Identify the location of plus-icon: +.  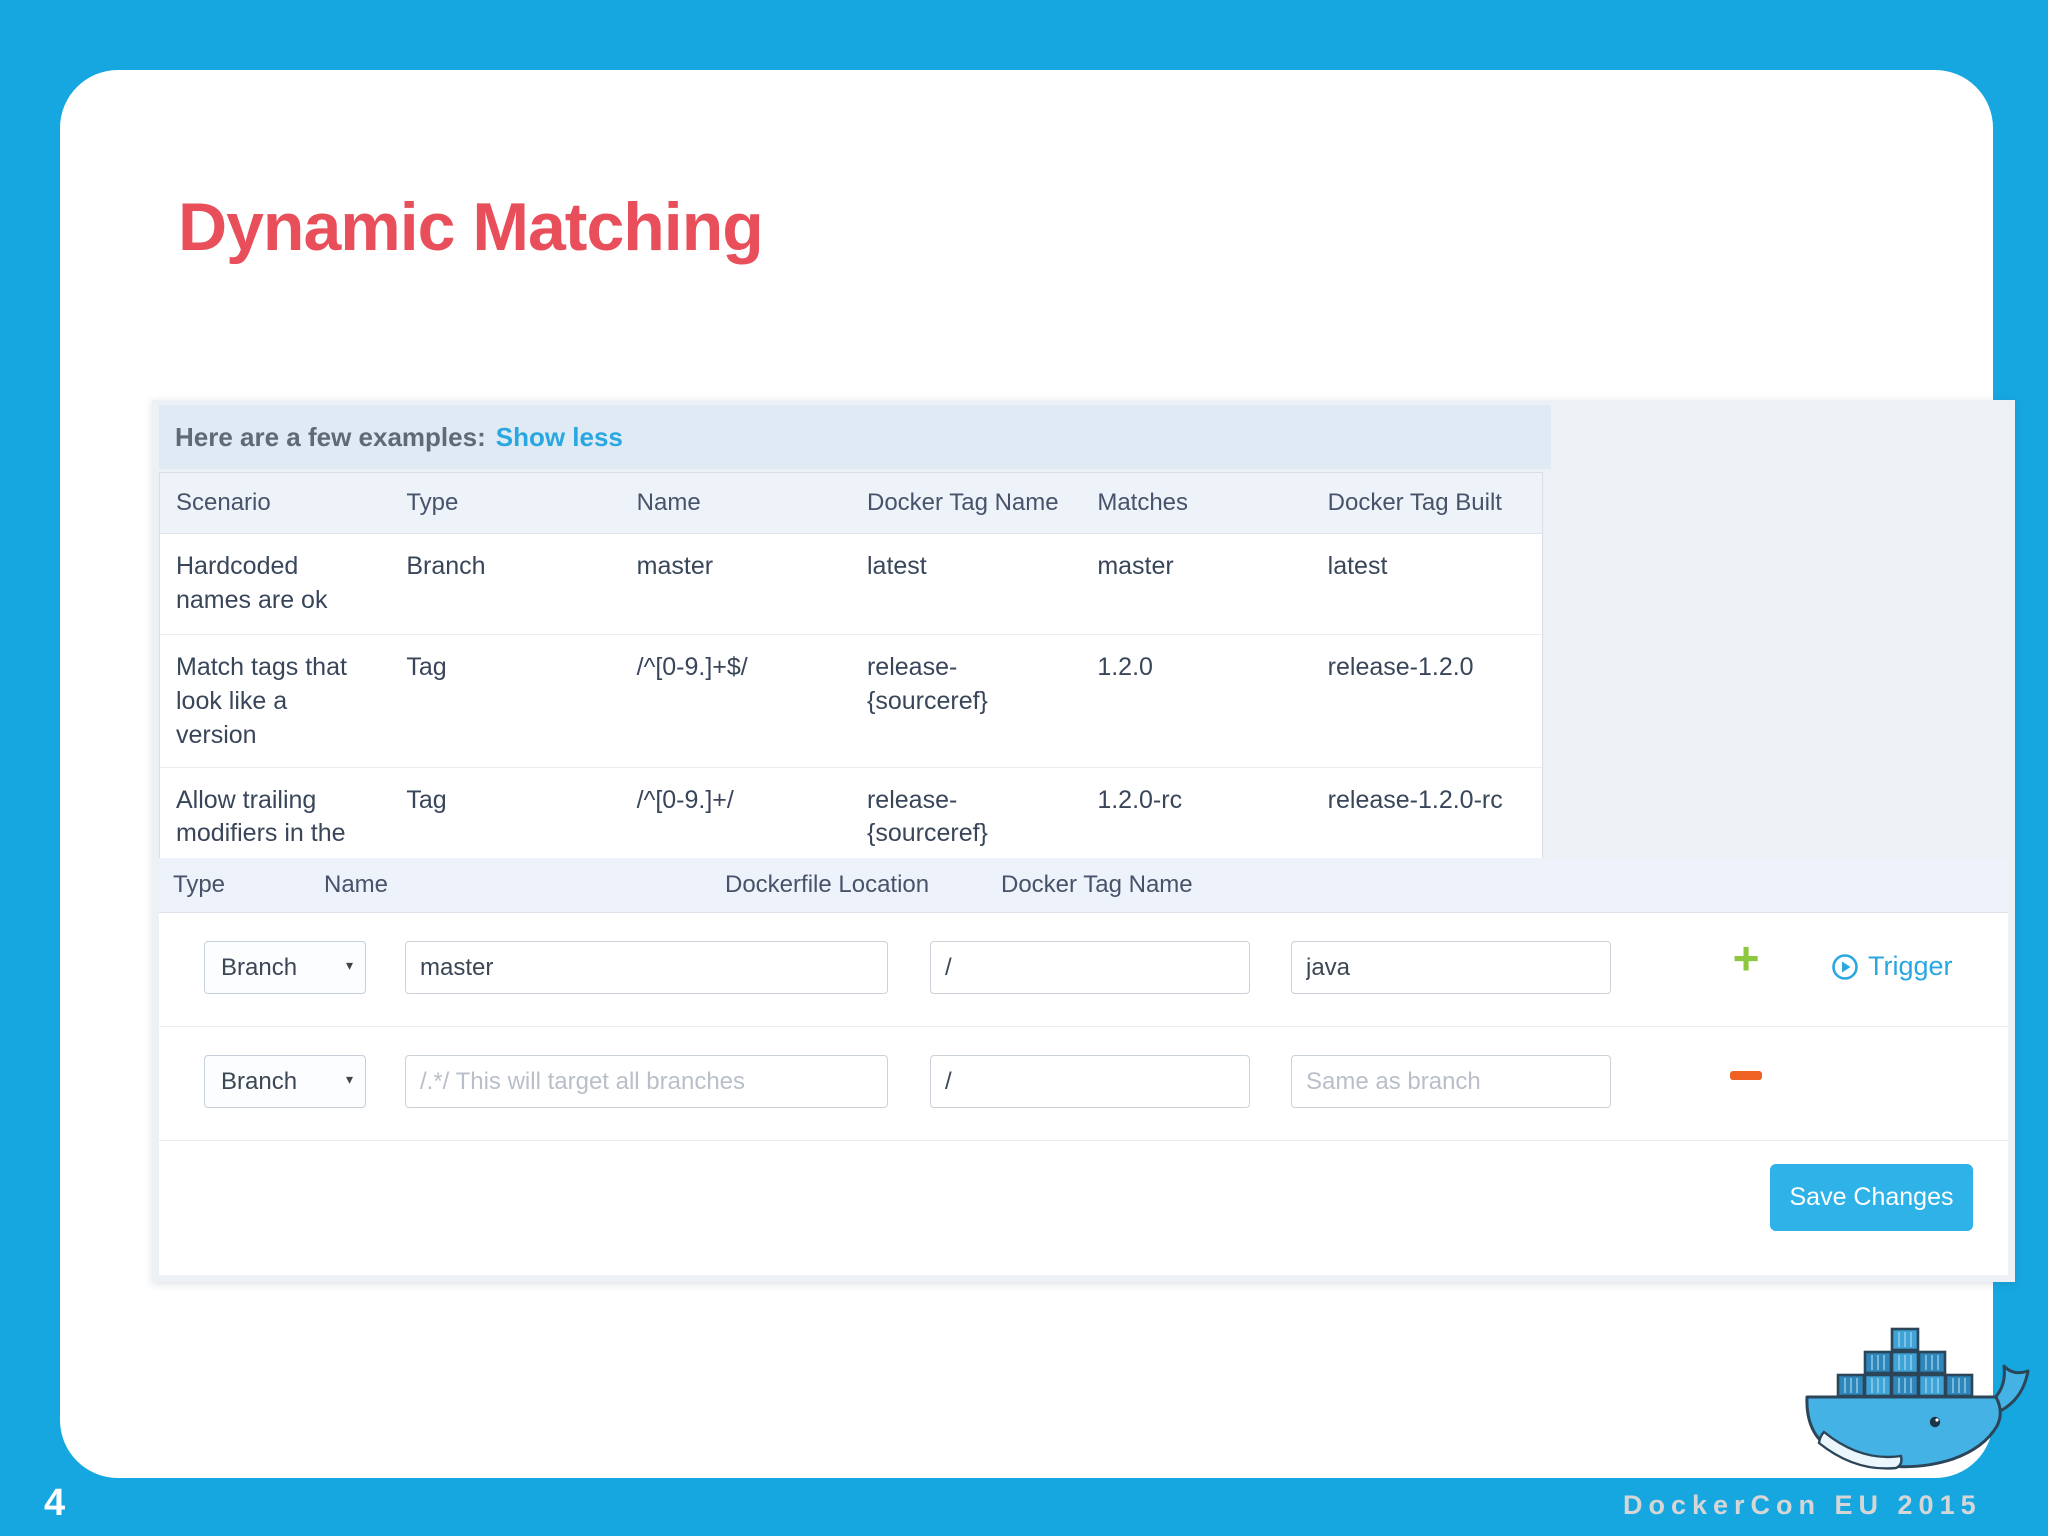
(1746, 958).